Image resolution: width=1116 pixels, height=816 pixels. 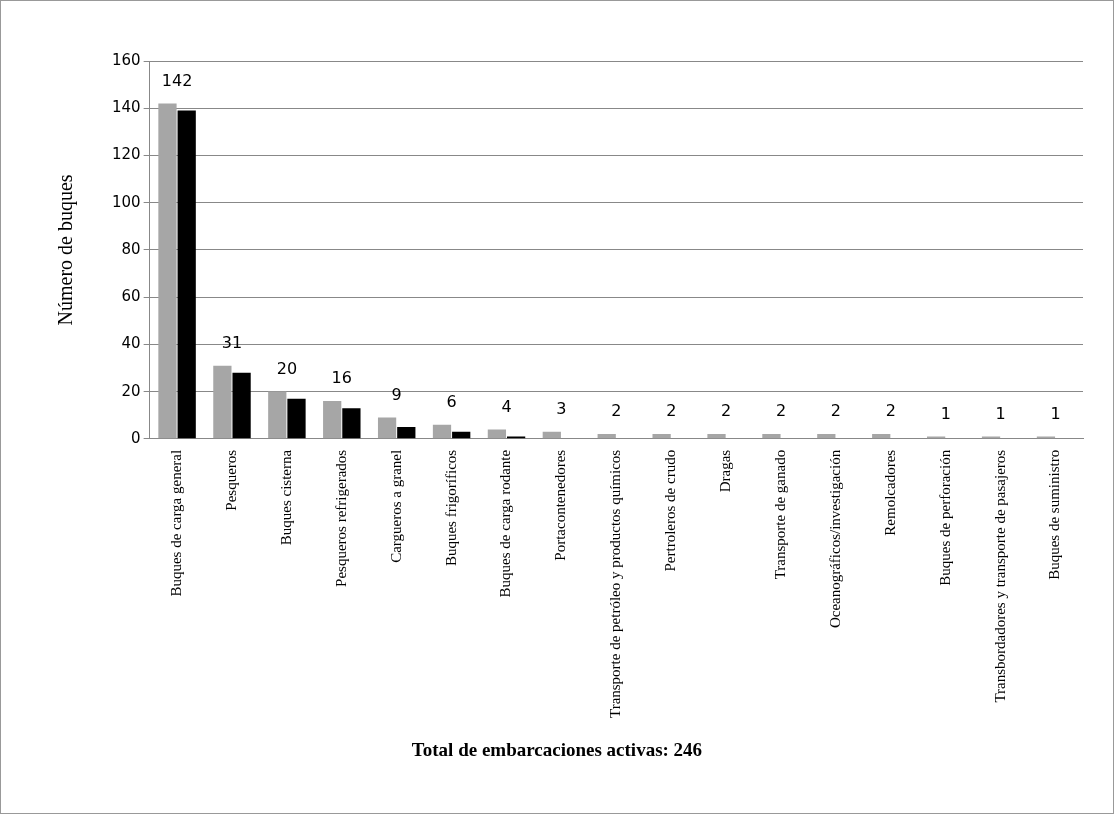 What do you see at coordinates (232, 342) in the screenshot?
I see `data-label: 31` at bounding box center [232, 342].